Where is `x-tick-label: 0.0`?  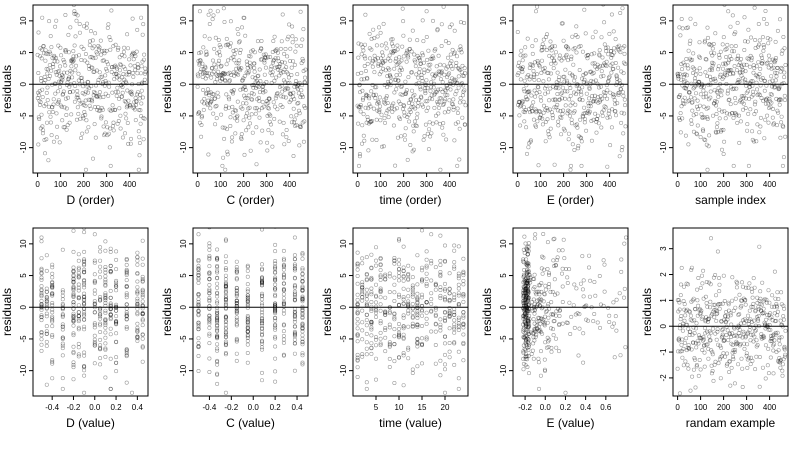 x-tick-label: 0.0 is located at coordinates (254, 407).